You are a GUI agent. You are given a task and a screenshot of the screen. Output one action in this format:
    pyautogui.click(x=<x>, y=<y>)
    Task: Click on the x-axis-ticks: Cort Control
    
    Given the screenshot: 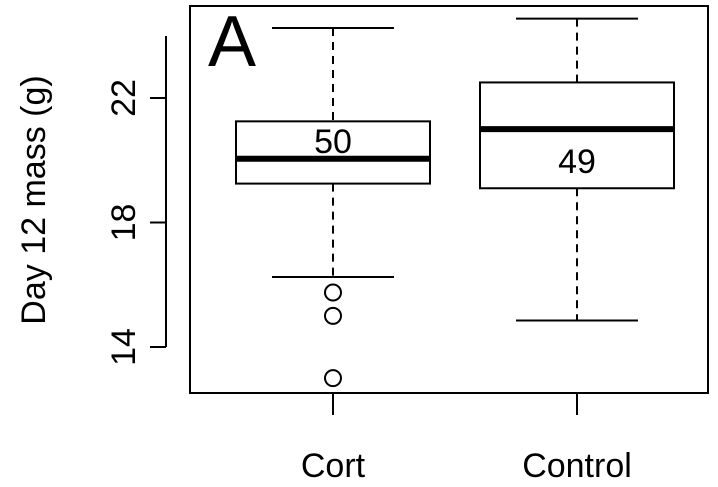 What is the action you would take?
    pyautogui.click(x=466, y=439)
    